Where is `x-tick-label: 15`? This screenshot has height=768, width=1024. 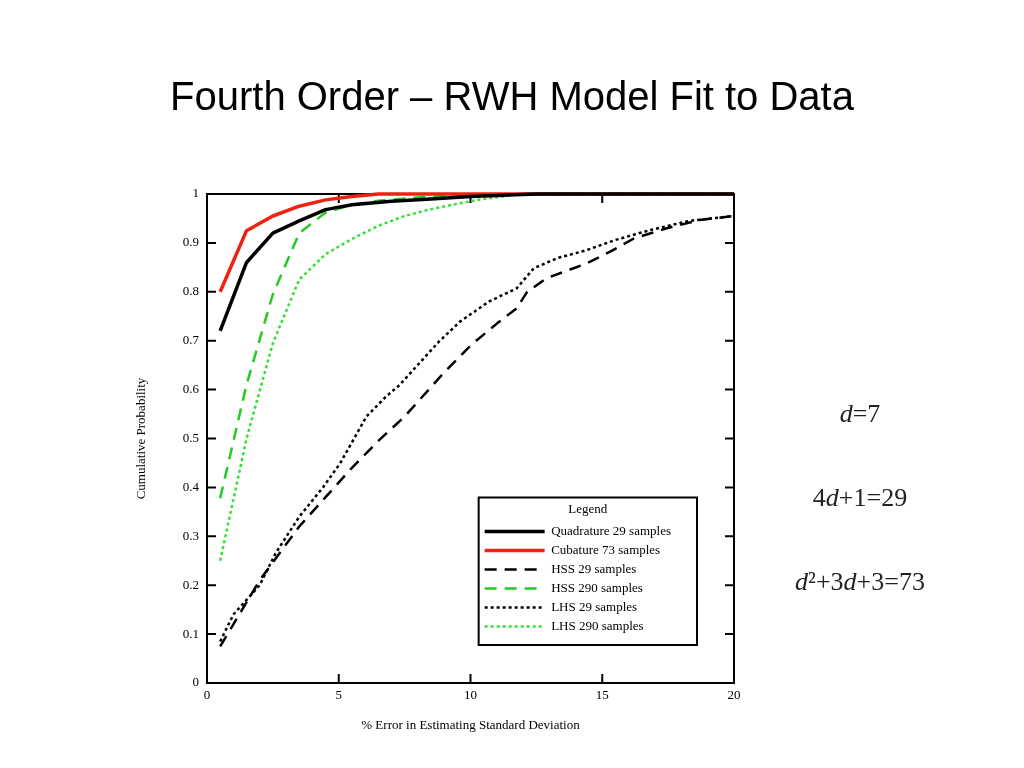
x-tick-label: 15 is located at coordinates (602, 695).